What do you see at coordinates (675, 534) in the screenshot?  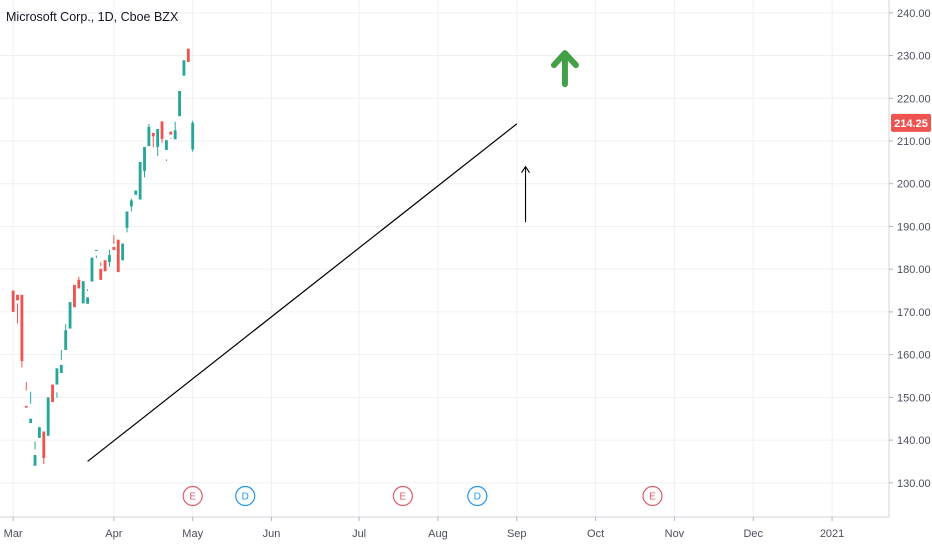 I see `x-tick-label: Nov` at bounding box center [675, 534].